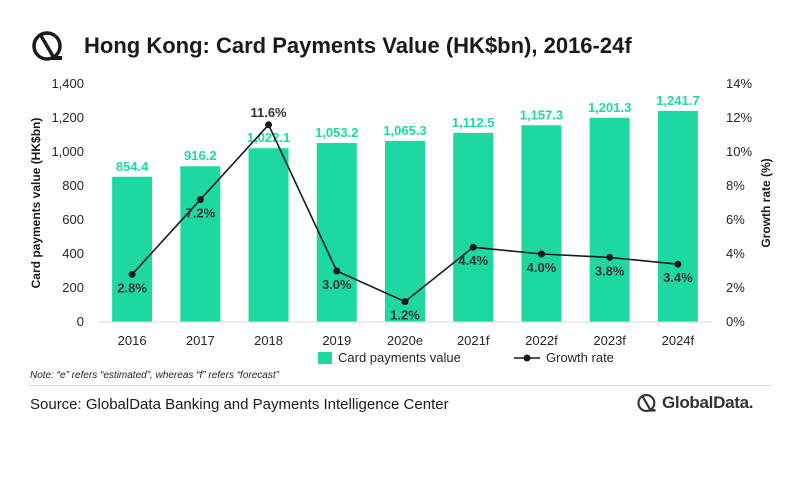 The image size is (800, 478). I want to click on y2-axis-title: Growth rate (%), so click(766, 202).